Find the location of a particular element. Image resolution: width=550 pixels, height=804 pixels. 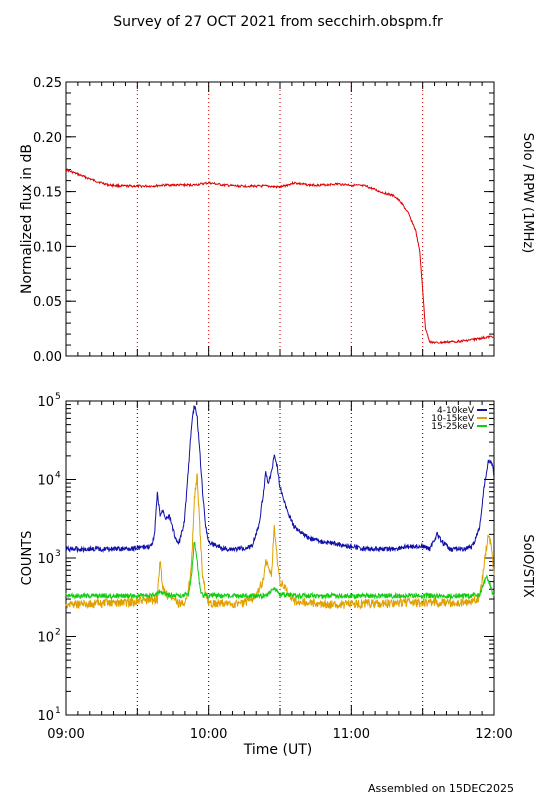

stix-series-10-15keV is located at coordinates (280, 541).